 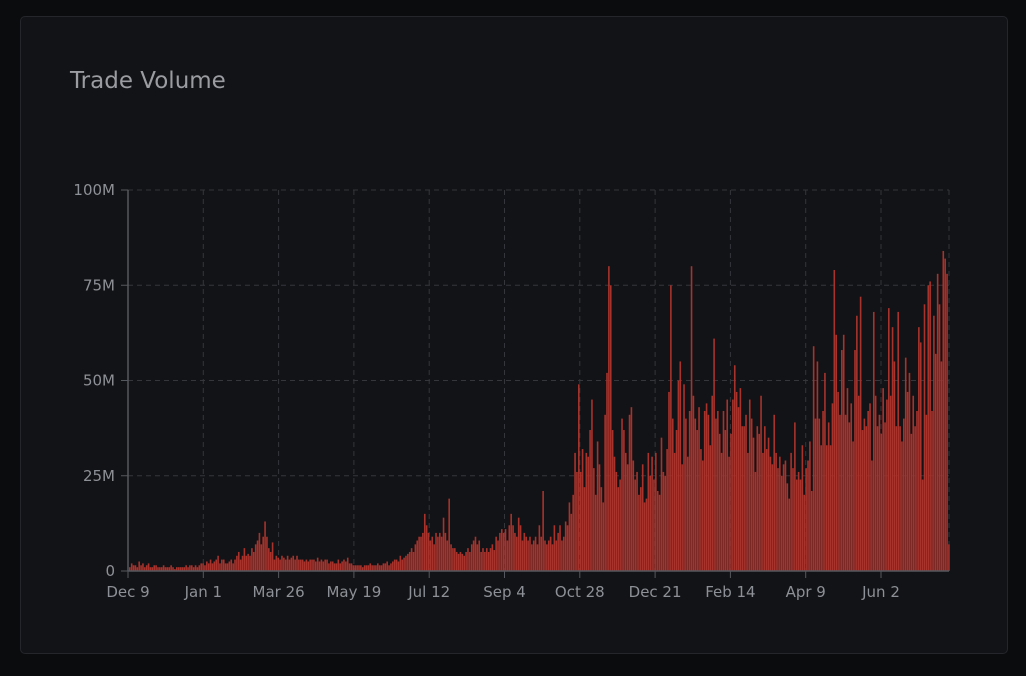 What do you see at coordinates (148, 81) in the screenshot?
I see `chart-title: Trade Volume` at bounding box center [148, 81].